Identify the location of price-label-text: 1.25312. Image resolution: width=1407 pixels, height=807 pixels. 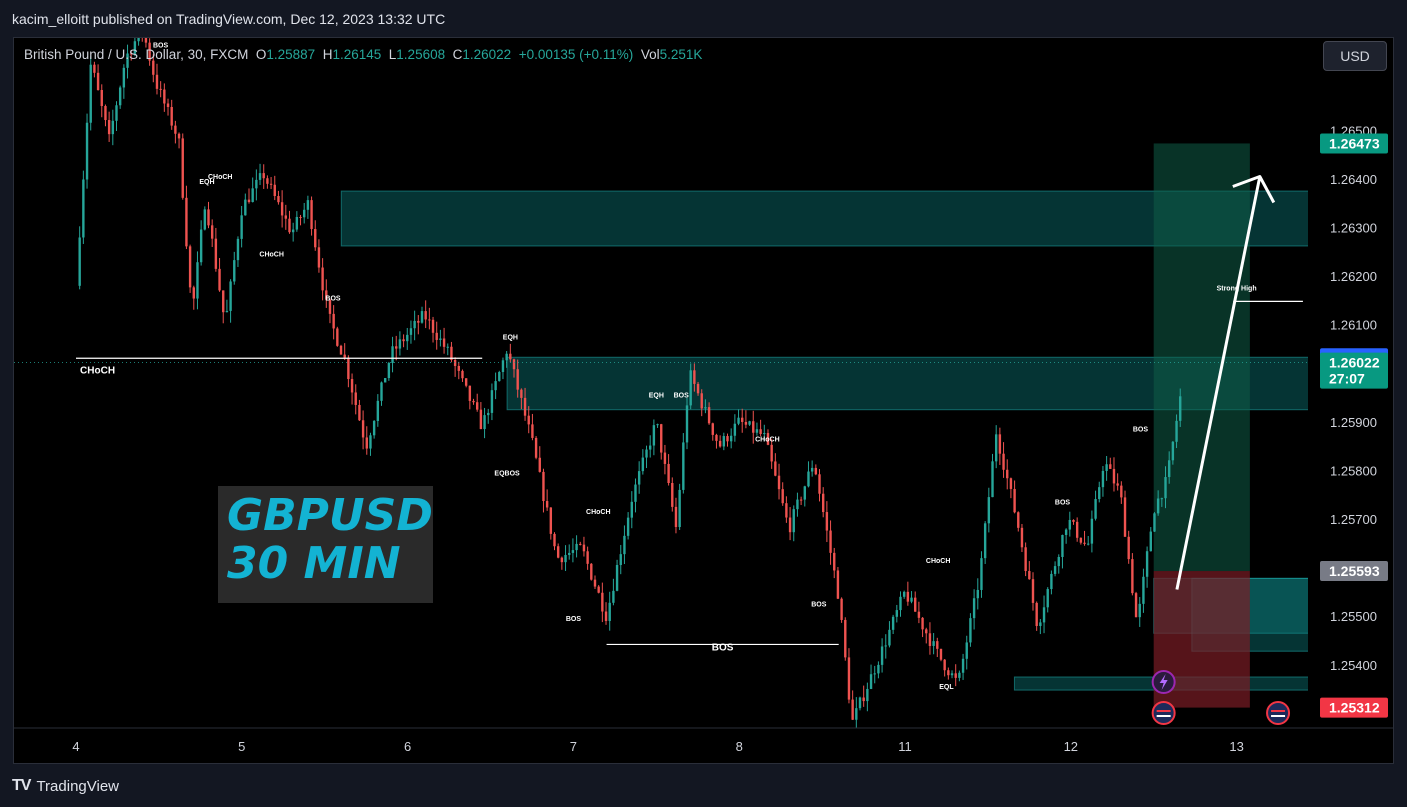
(1354, 708).